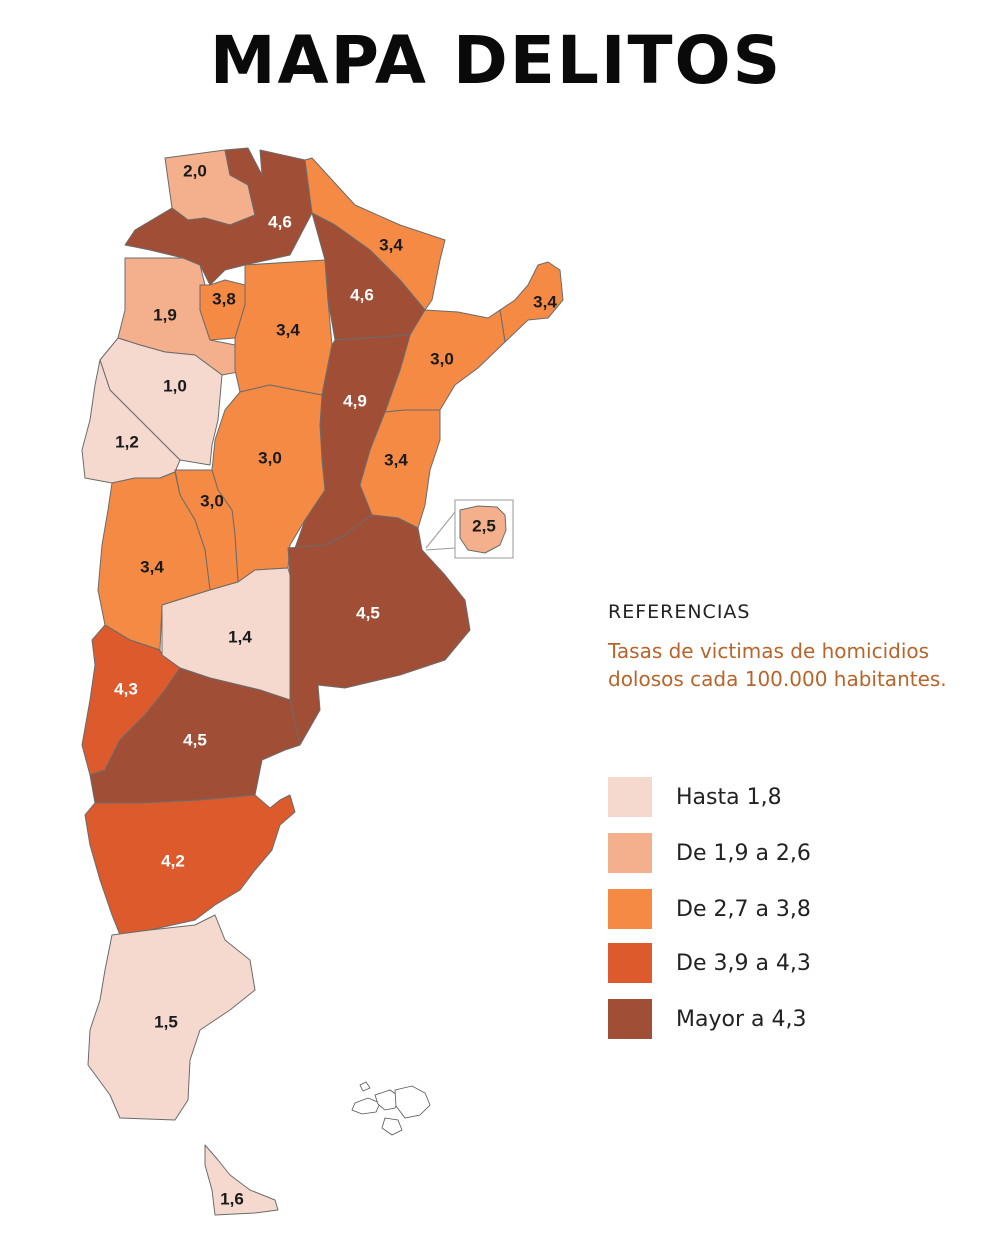 The width and height of the screenshot is (992, 1240). What do you see at coordinates (175, 385) in the screenshot?
I see `region-label-la-rioja: 1,0` at bounding box center [175, 385].